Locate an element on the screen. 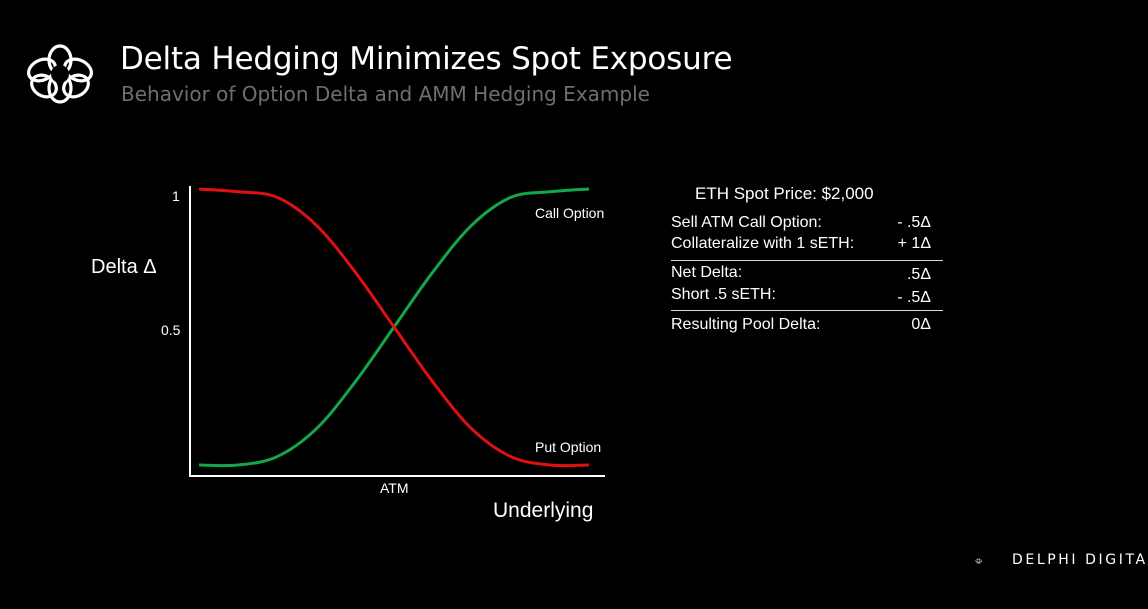 Image resolution: width=1148 pixels, height=609 pixels. sell-call-label: Sell ATM Call Option: is located at coordinates (746, 222).